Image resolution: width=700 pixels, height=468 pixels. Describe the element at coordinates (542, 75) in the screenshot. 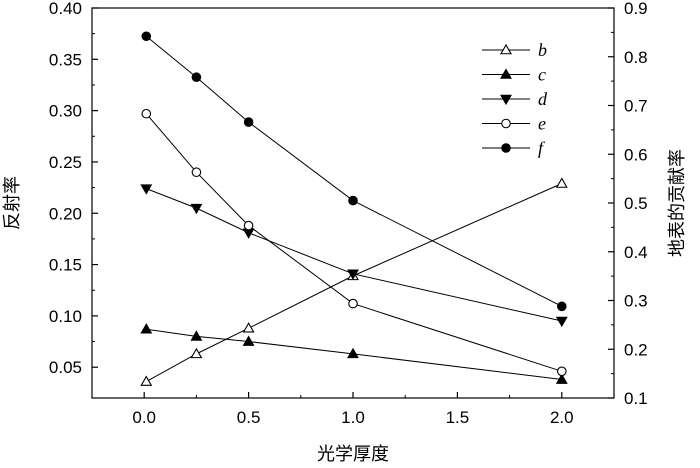

I see `legend-label-c: c` at that location.